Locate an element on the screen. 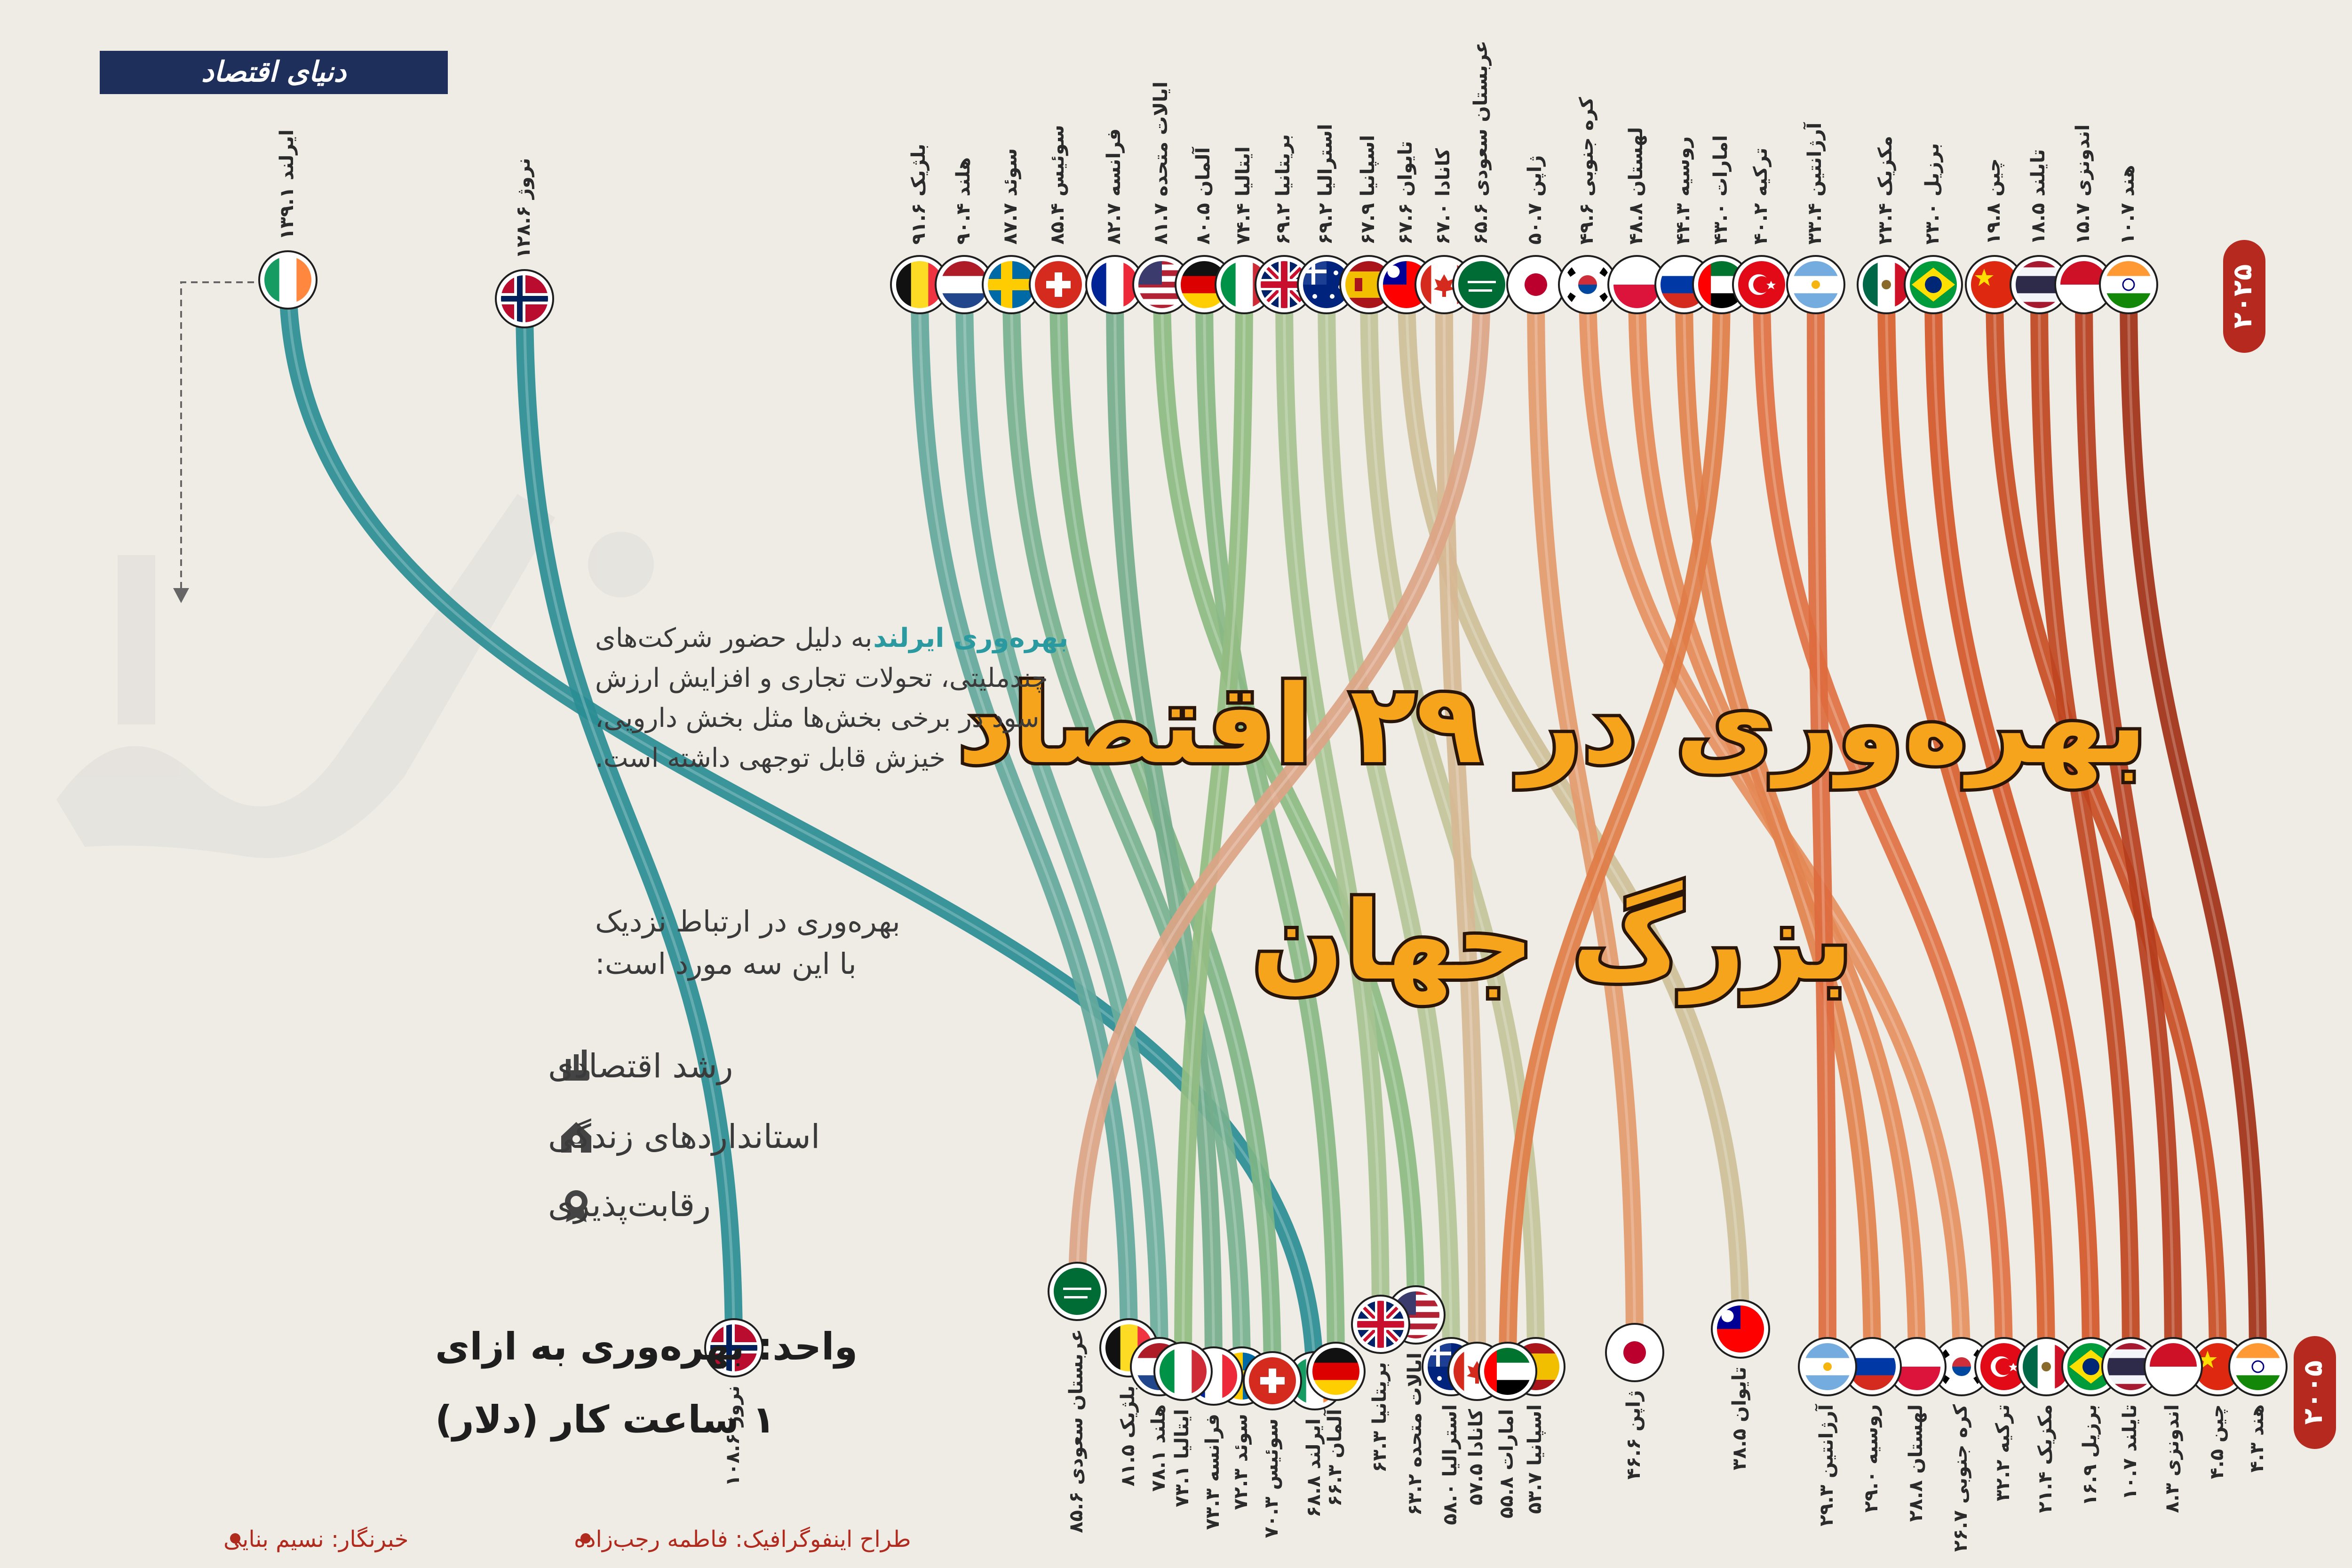 Image resolution: width=2352 pixels, height=1568 pixels. ireland-note-connector is located at coordinates (217, 434).